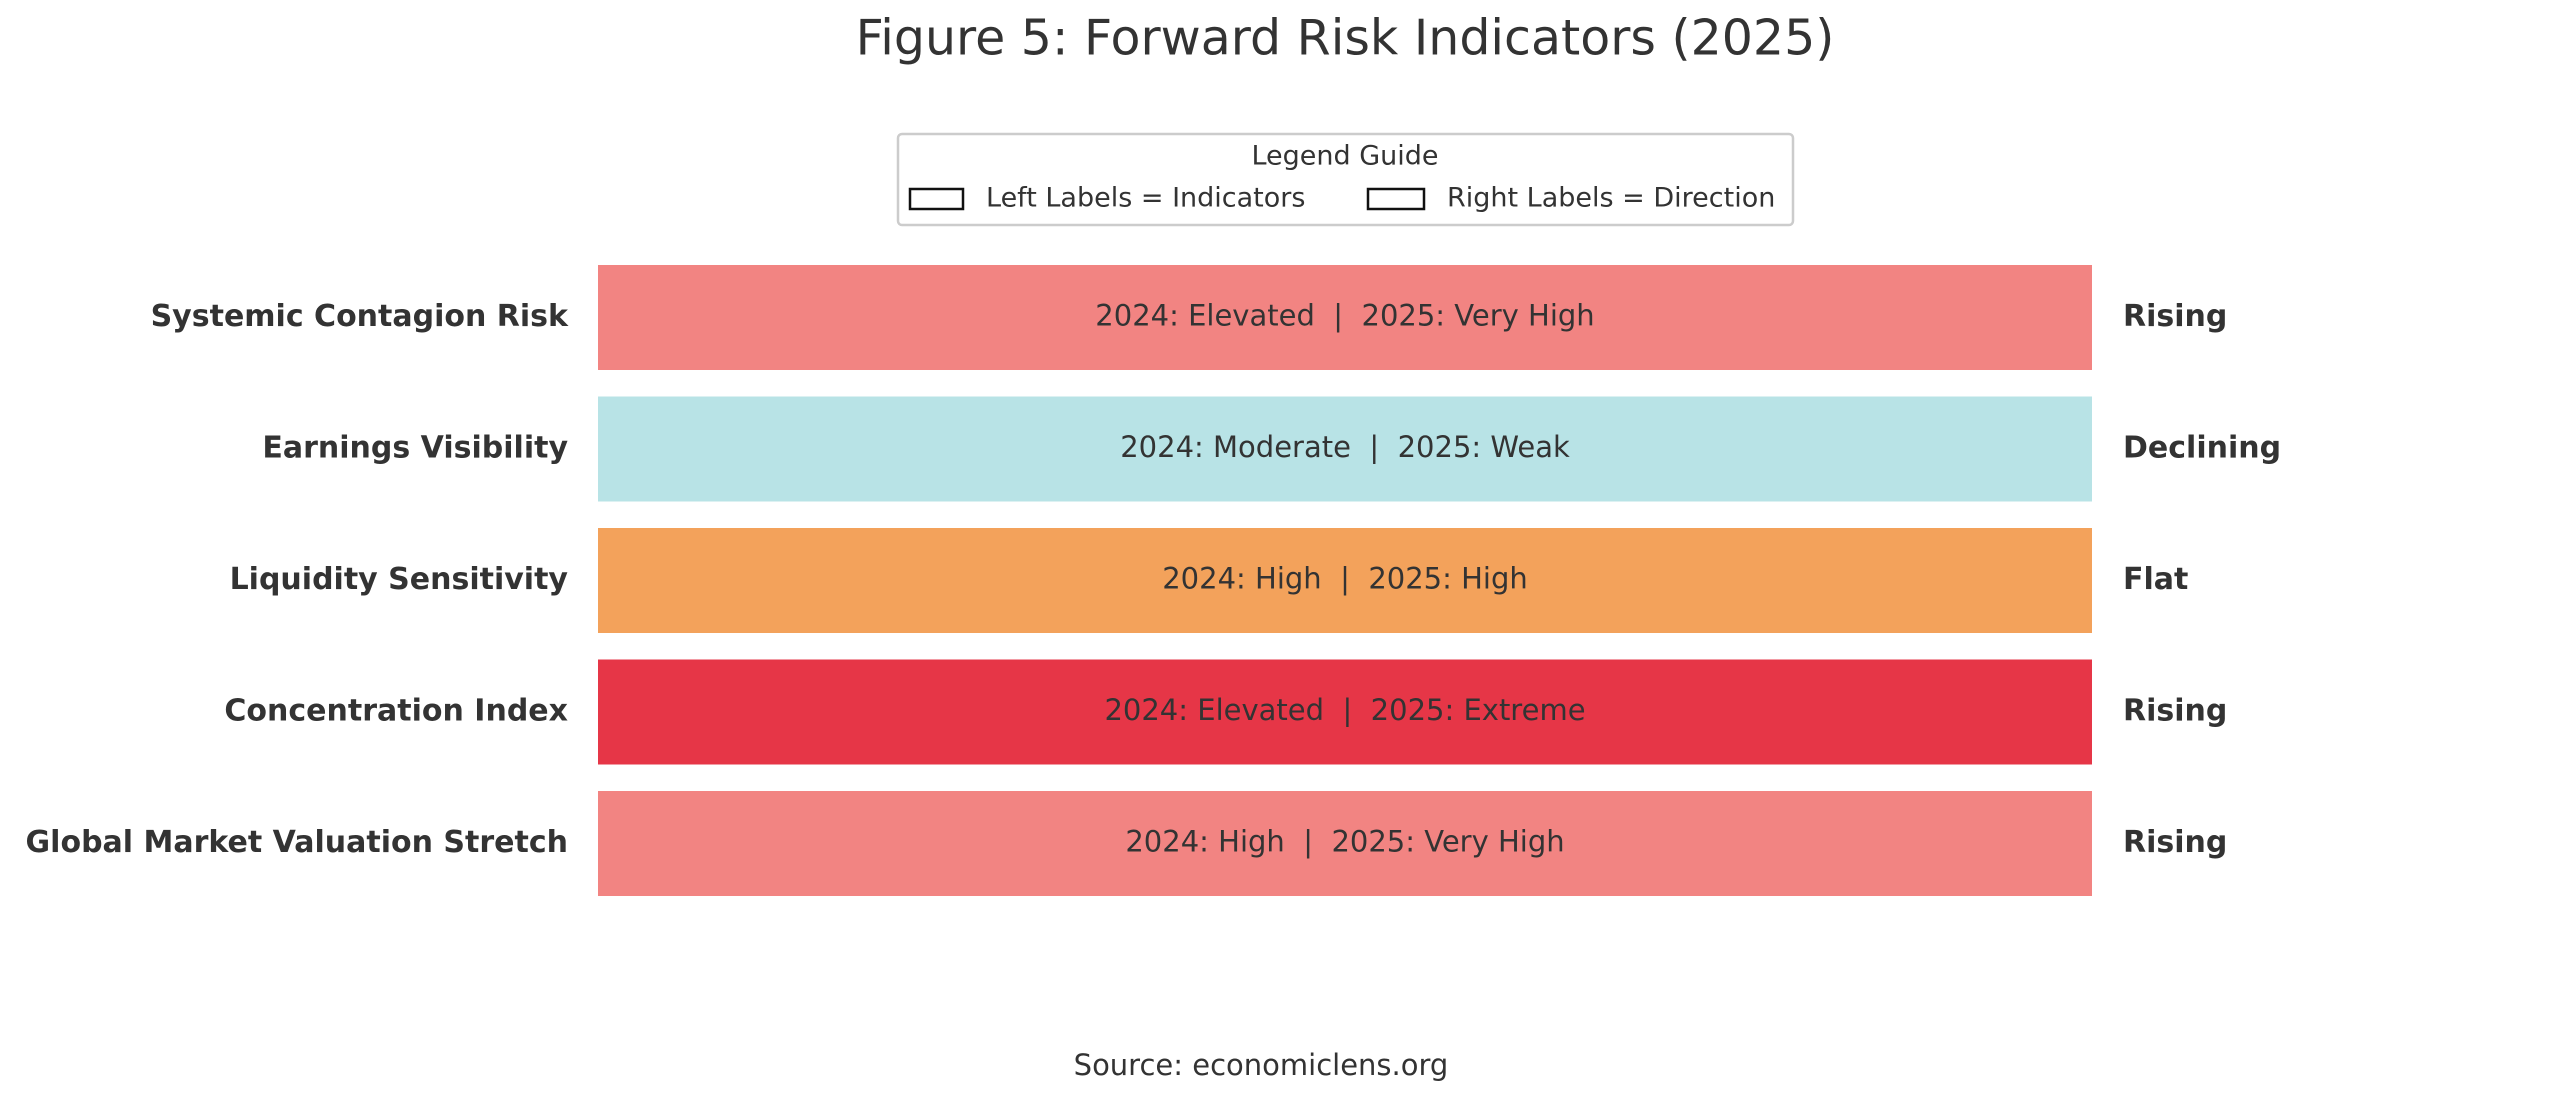 The image size is (2560, 1103). What do you see at coordinates (1611, 198) in the screenshot?
I see `legend-item: Right Labels = Direction` at bounding box center [1611, 198].